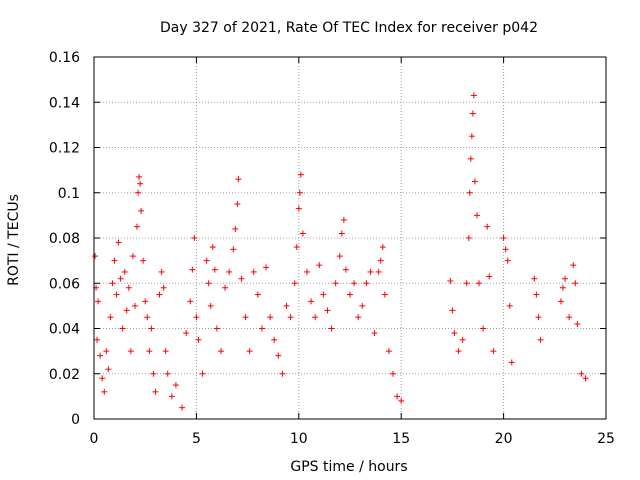  I want to click on x-axis-label: GPS time / hours, so click(348, 467).